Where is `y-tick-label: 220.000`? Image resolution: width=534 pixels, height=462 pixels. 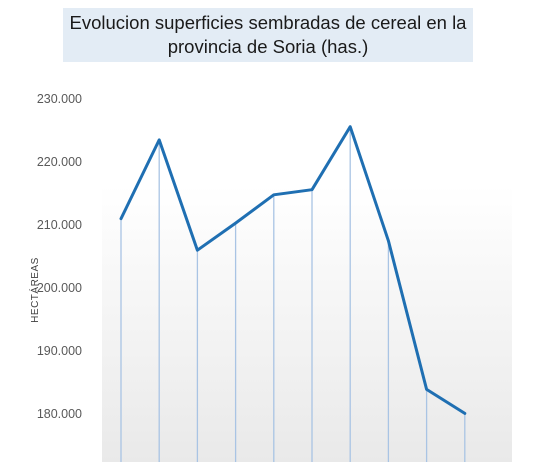
y-tick-label: 220.000 is located at coordinates (59, 162).